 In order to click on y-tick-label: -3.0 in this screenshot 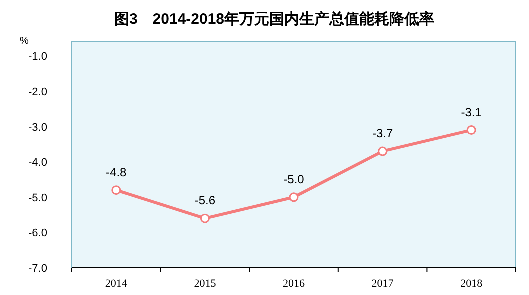, I will do `click(38, 128)`.